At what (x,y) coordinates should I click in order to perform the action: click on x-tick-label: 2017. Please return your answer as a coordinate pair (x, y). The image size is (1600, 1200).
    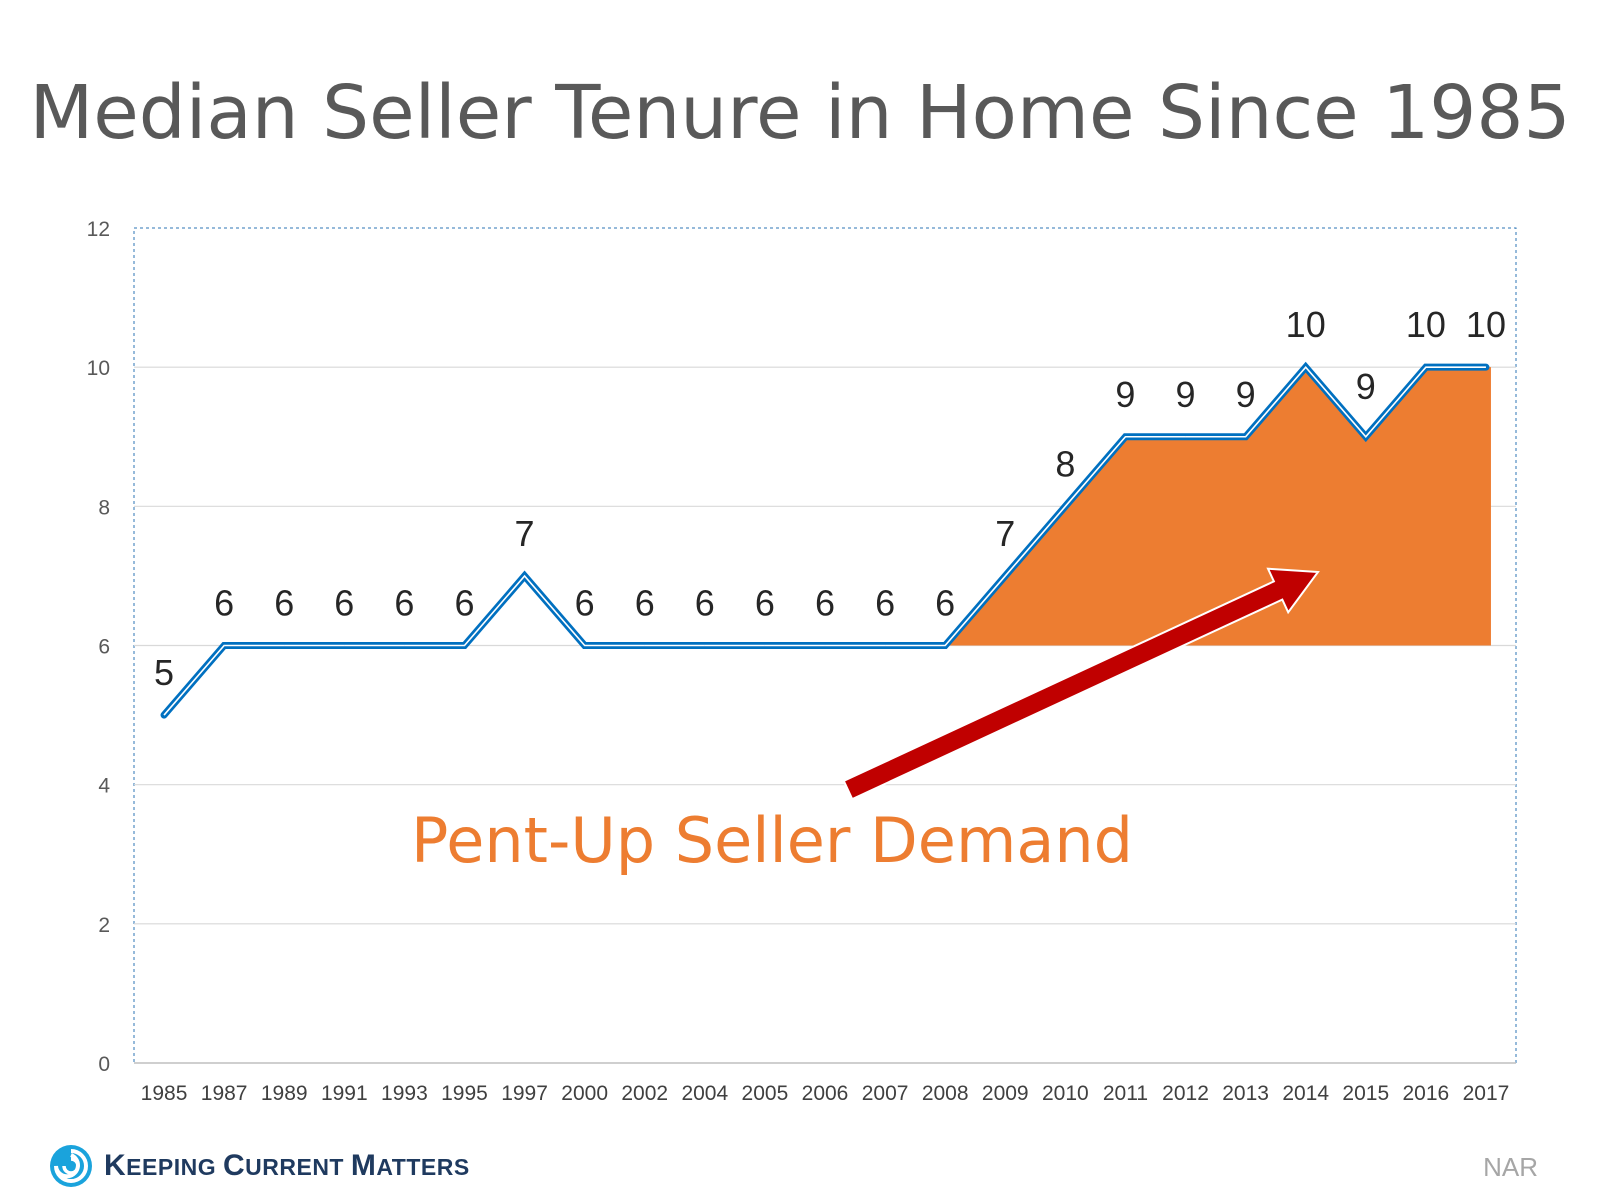
    Looking at the image, I should click on (1486, 1093).